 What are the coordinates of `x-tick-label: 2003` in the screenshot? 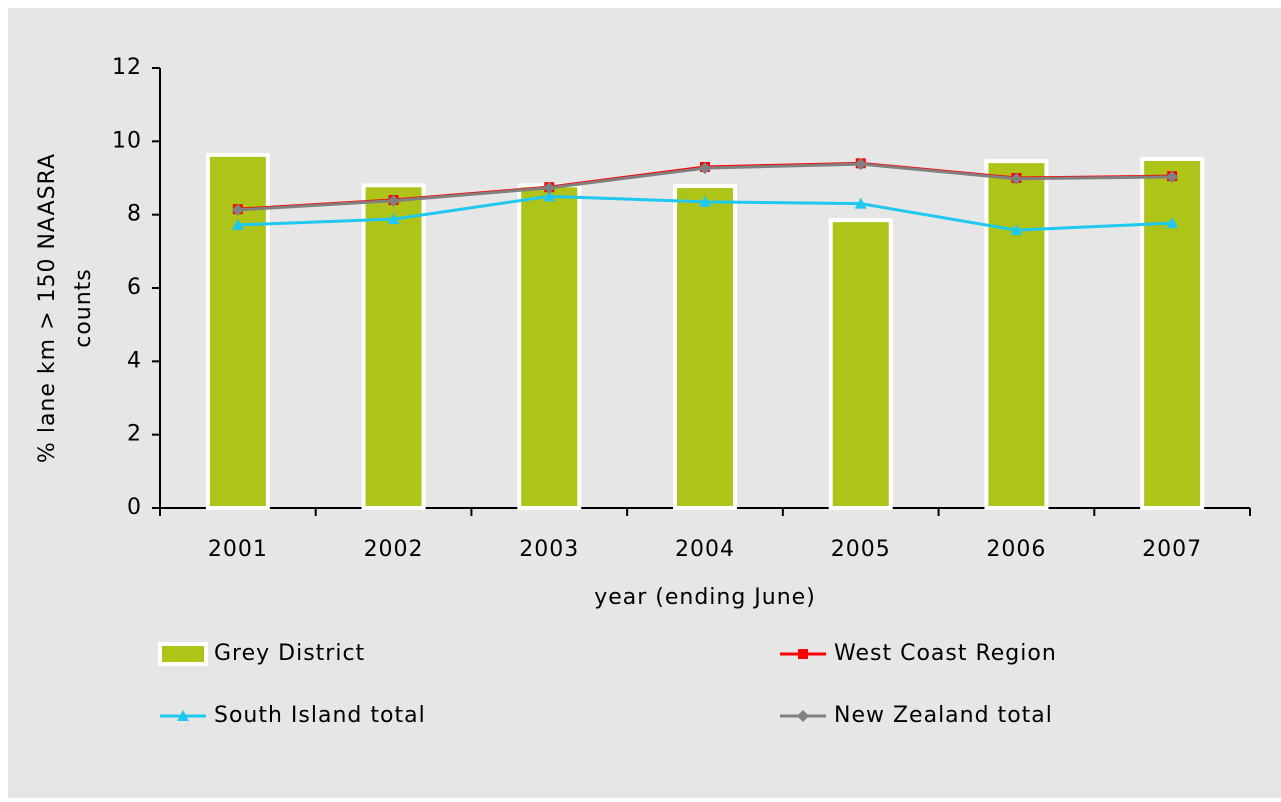 It's located at (549, 549).